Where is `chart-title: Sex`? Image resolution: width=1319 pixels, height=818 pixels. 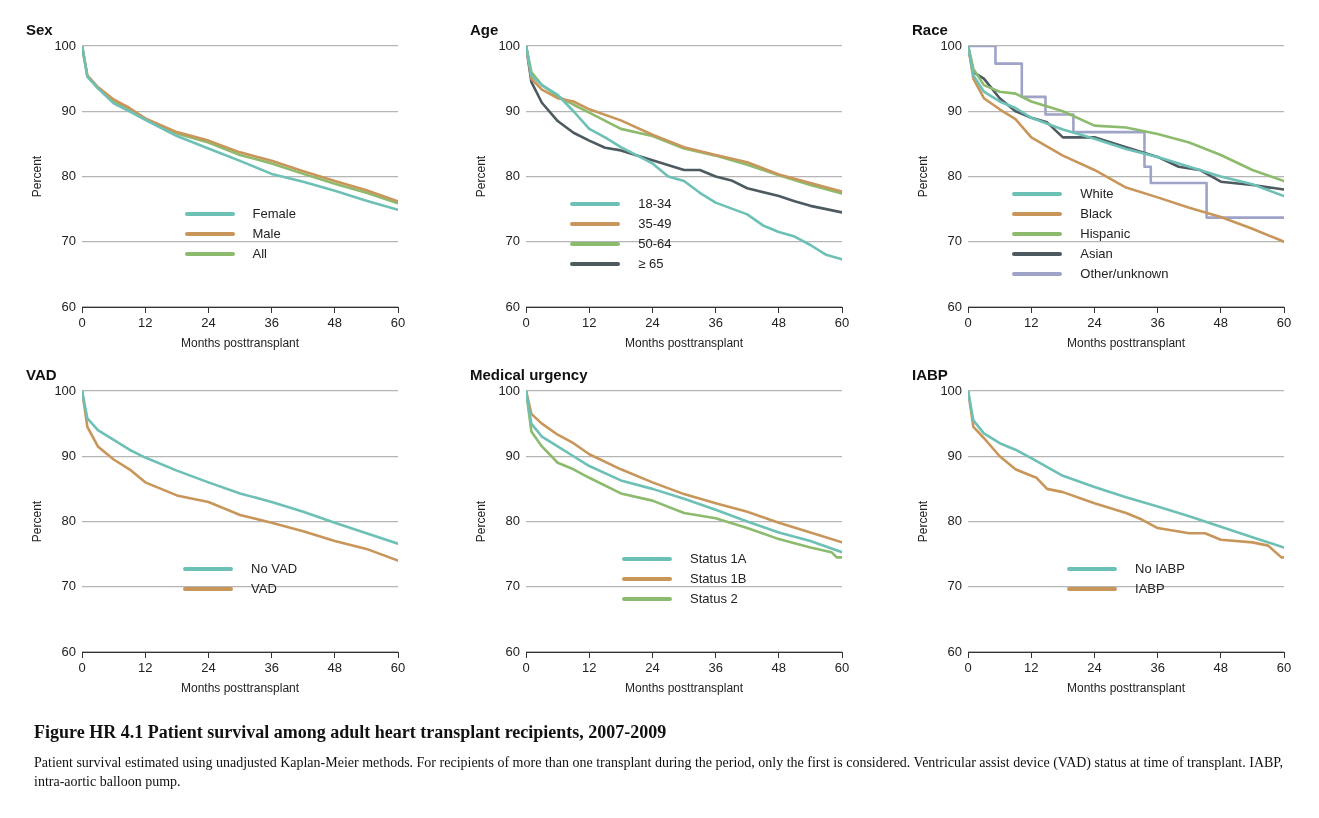
chart-title: Sex is located at coordinates (40, 30).